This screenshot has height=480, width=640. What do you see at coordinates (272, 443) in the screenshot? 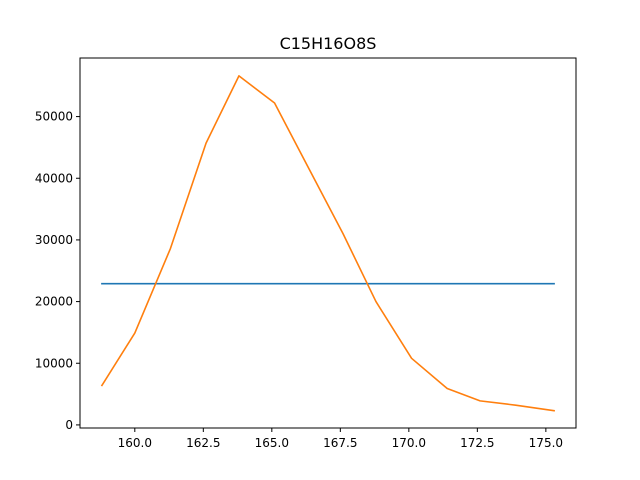
I see `x-tick-label: 165.0` at bounding box center [272, 443].